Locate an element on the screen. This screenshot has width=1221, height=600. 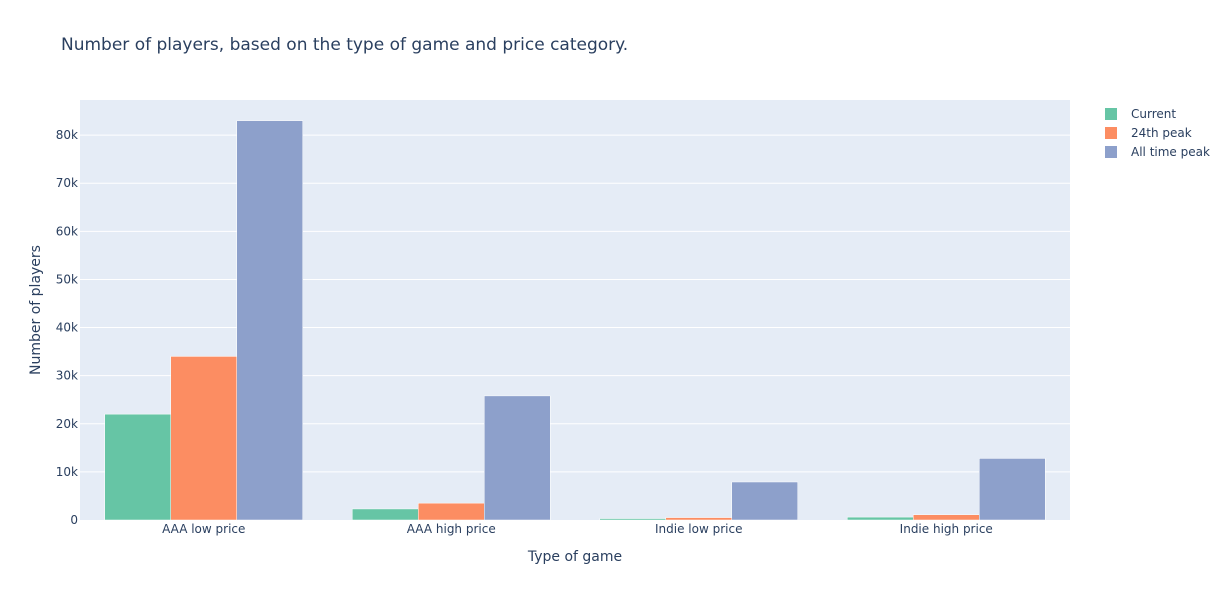
y-axis-title: Number of players is located at coordinates (36, 310).